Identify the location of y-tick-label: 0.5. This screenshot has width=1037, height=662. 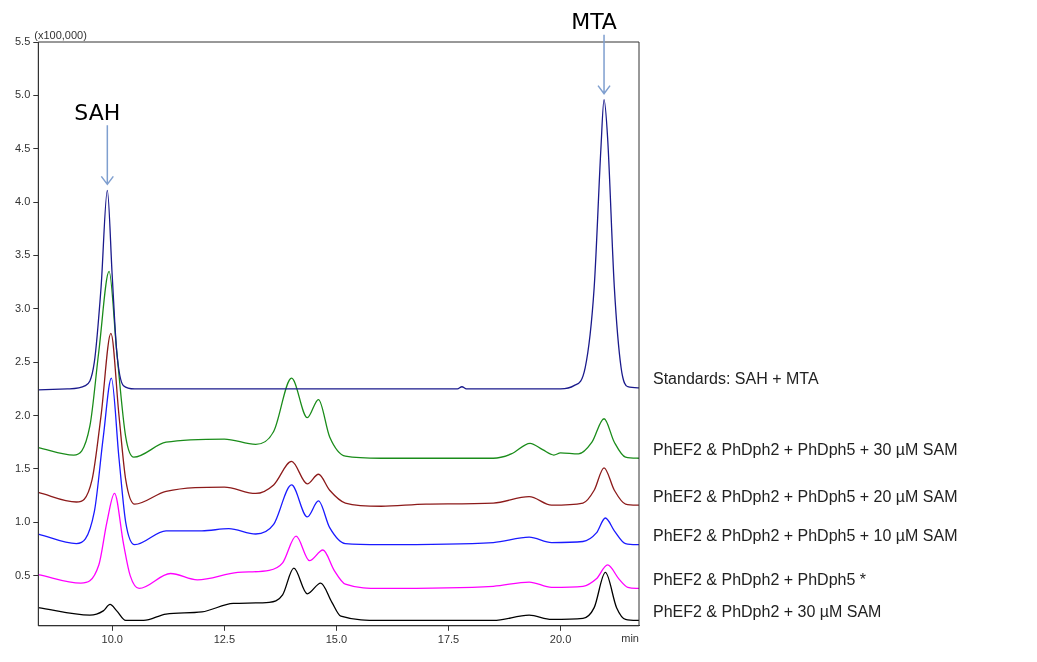
(22, 574).